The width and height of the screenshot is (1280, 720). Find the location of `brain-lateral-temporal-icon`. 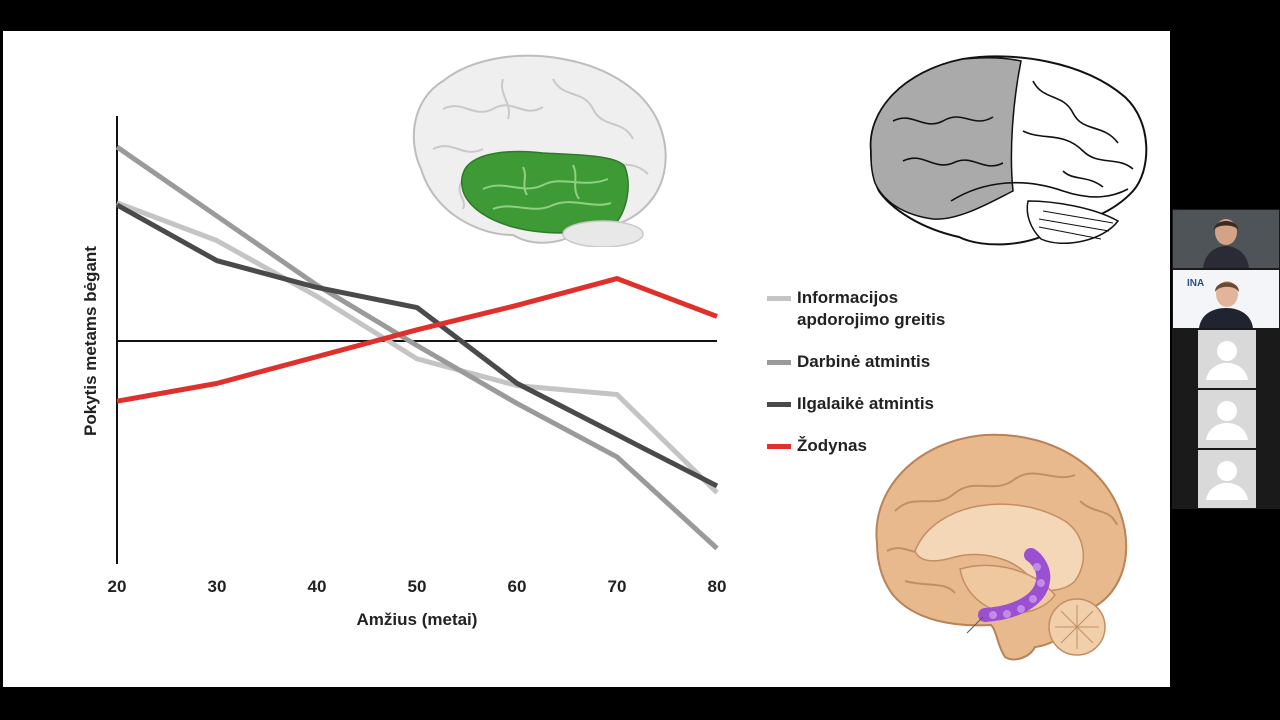

brain-lateral-temporal-icon is located at coordinates (539, 150).